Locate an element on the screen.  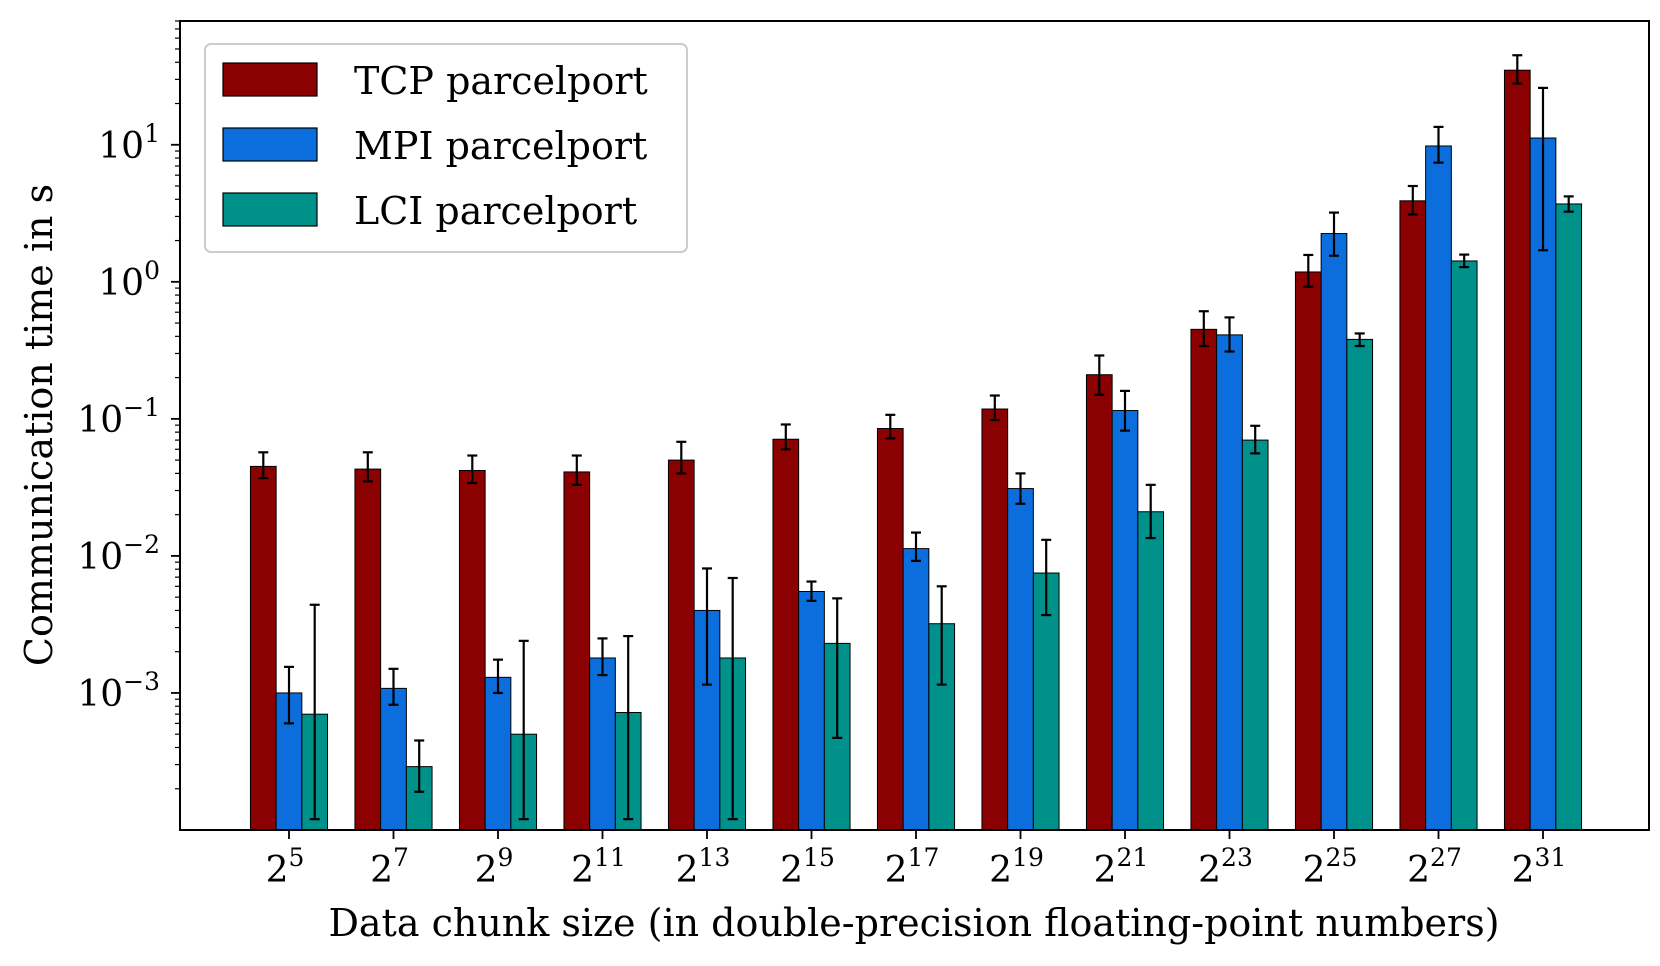
legend-swatch-mpi is located at coordinates (270, 144).